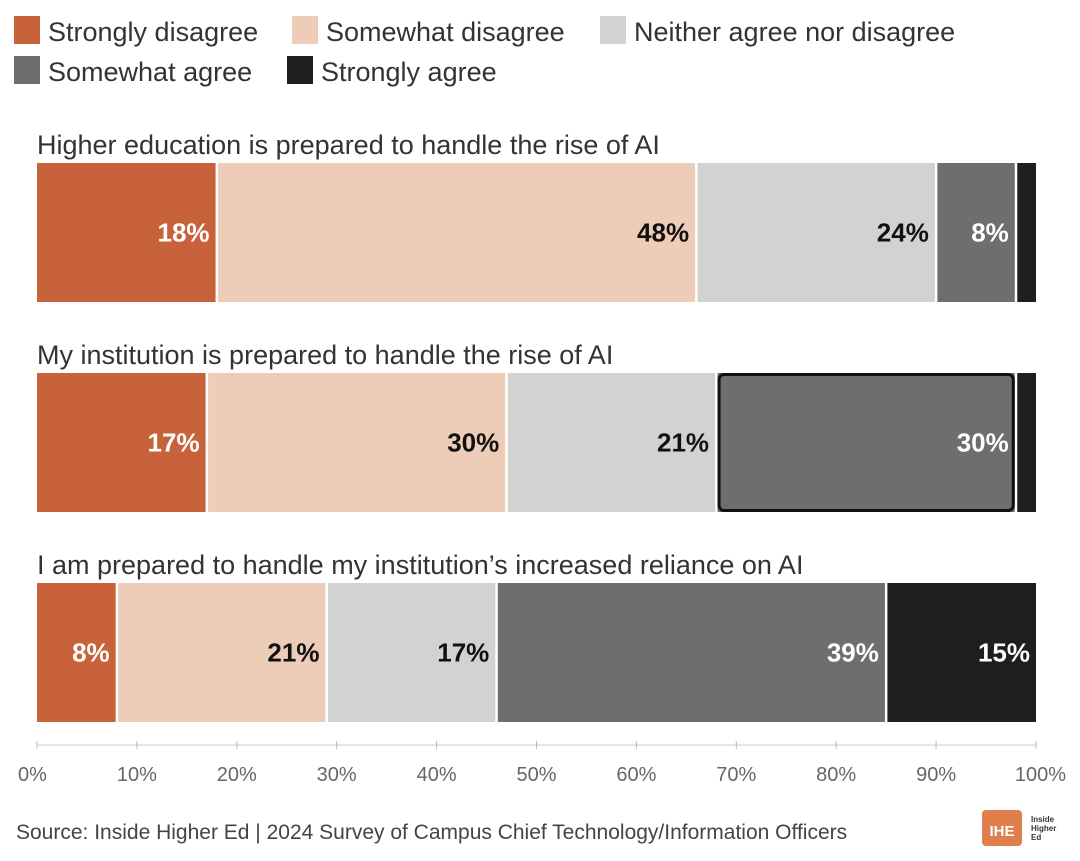 The width and height of the screenshot is (1080, 861). I want to click on logo-text: Inside Higher Ed, so click(1043, 828).